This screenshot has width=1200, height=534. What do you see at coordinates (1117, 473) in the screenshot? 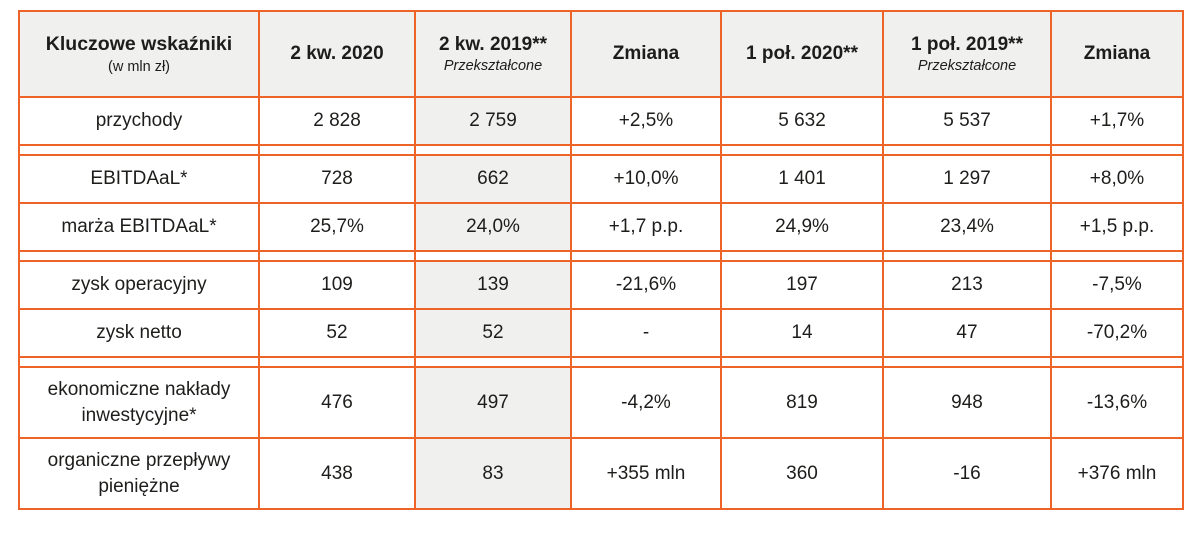
I see `cell-value: +376 mln` at bounding box center [1117, 473].